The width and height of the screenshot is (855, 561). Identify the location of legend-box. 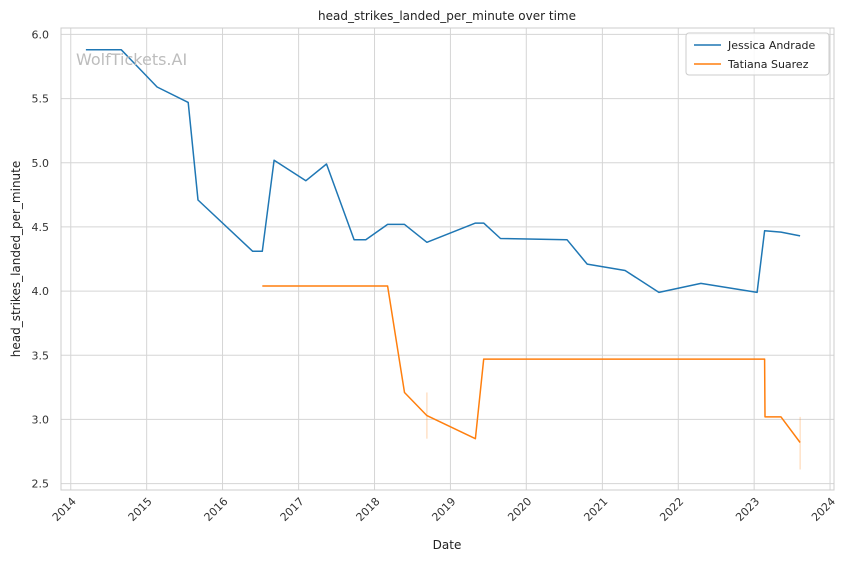
(757, 54).